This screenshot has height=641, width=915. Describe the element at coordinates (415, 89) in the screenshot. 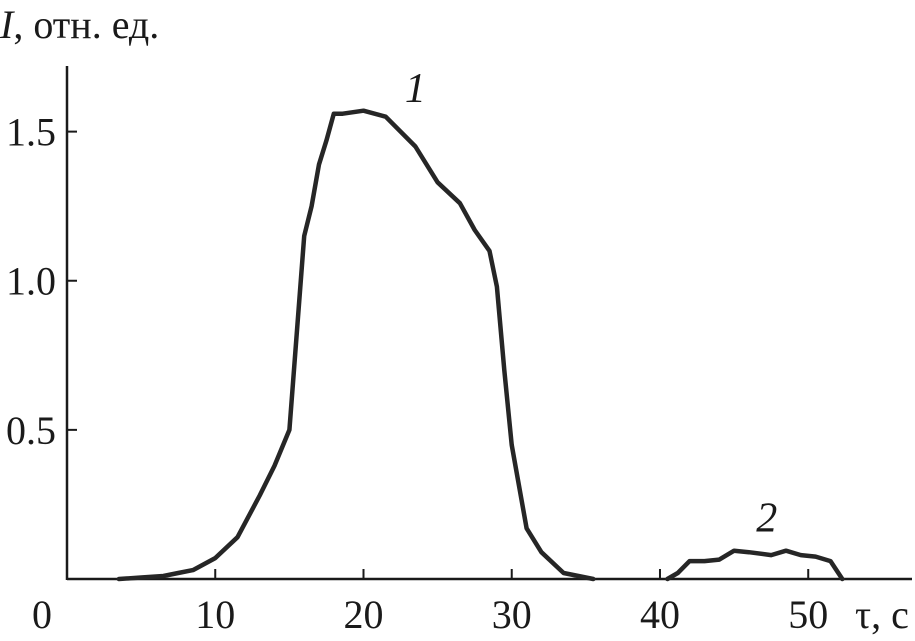

I see `series-label-1: 1` at that location.